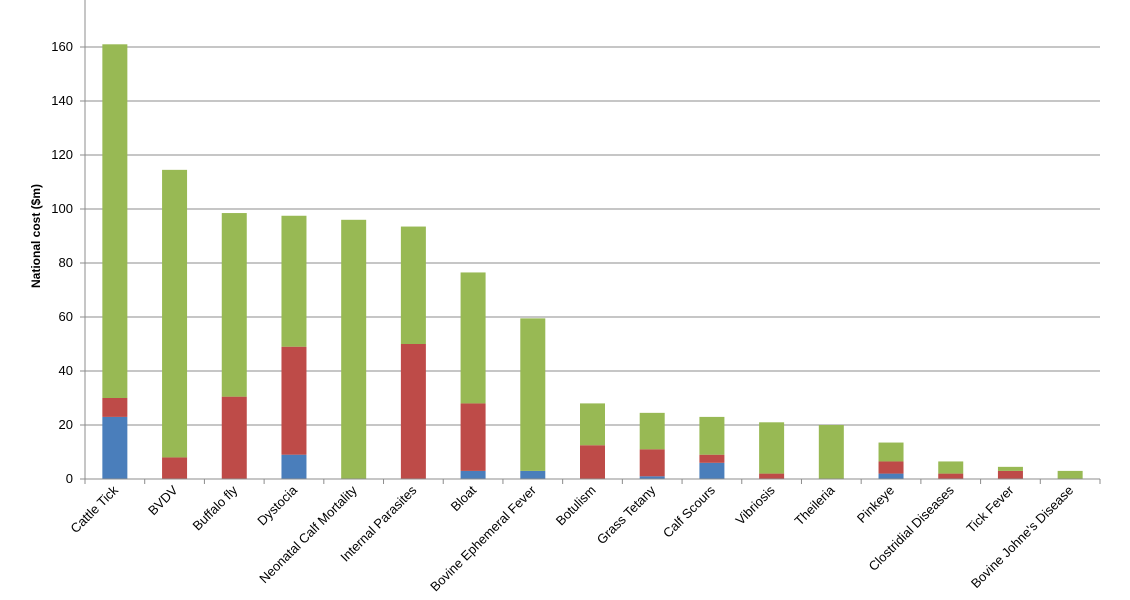 This screenshot has width=1130, height=600. What do you see at coordinates (576, 506) in the screenshot?
I see `x-tick-label: Botulism` at bounding box center [576, 506].